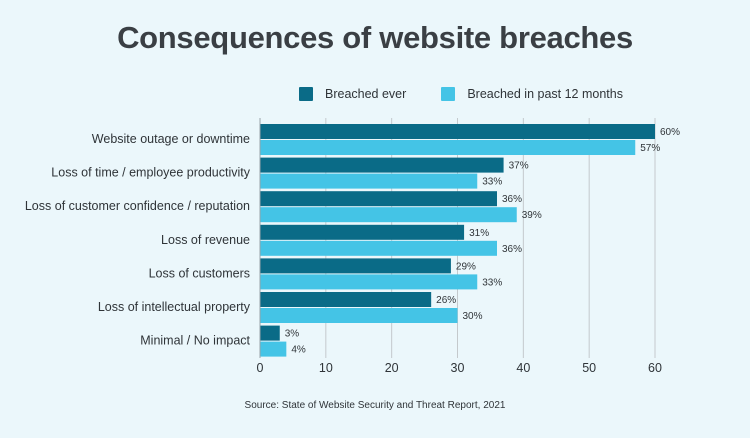 The width and height of the screenshot is (750, 438). I want to click on data-label-breached-past-12-months-2: 39%, so click(532, 215).